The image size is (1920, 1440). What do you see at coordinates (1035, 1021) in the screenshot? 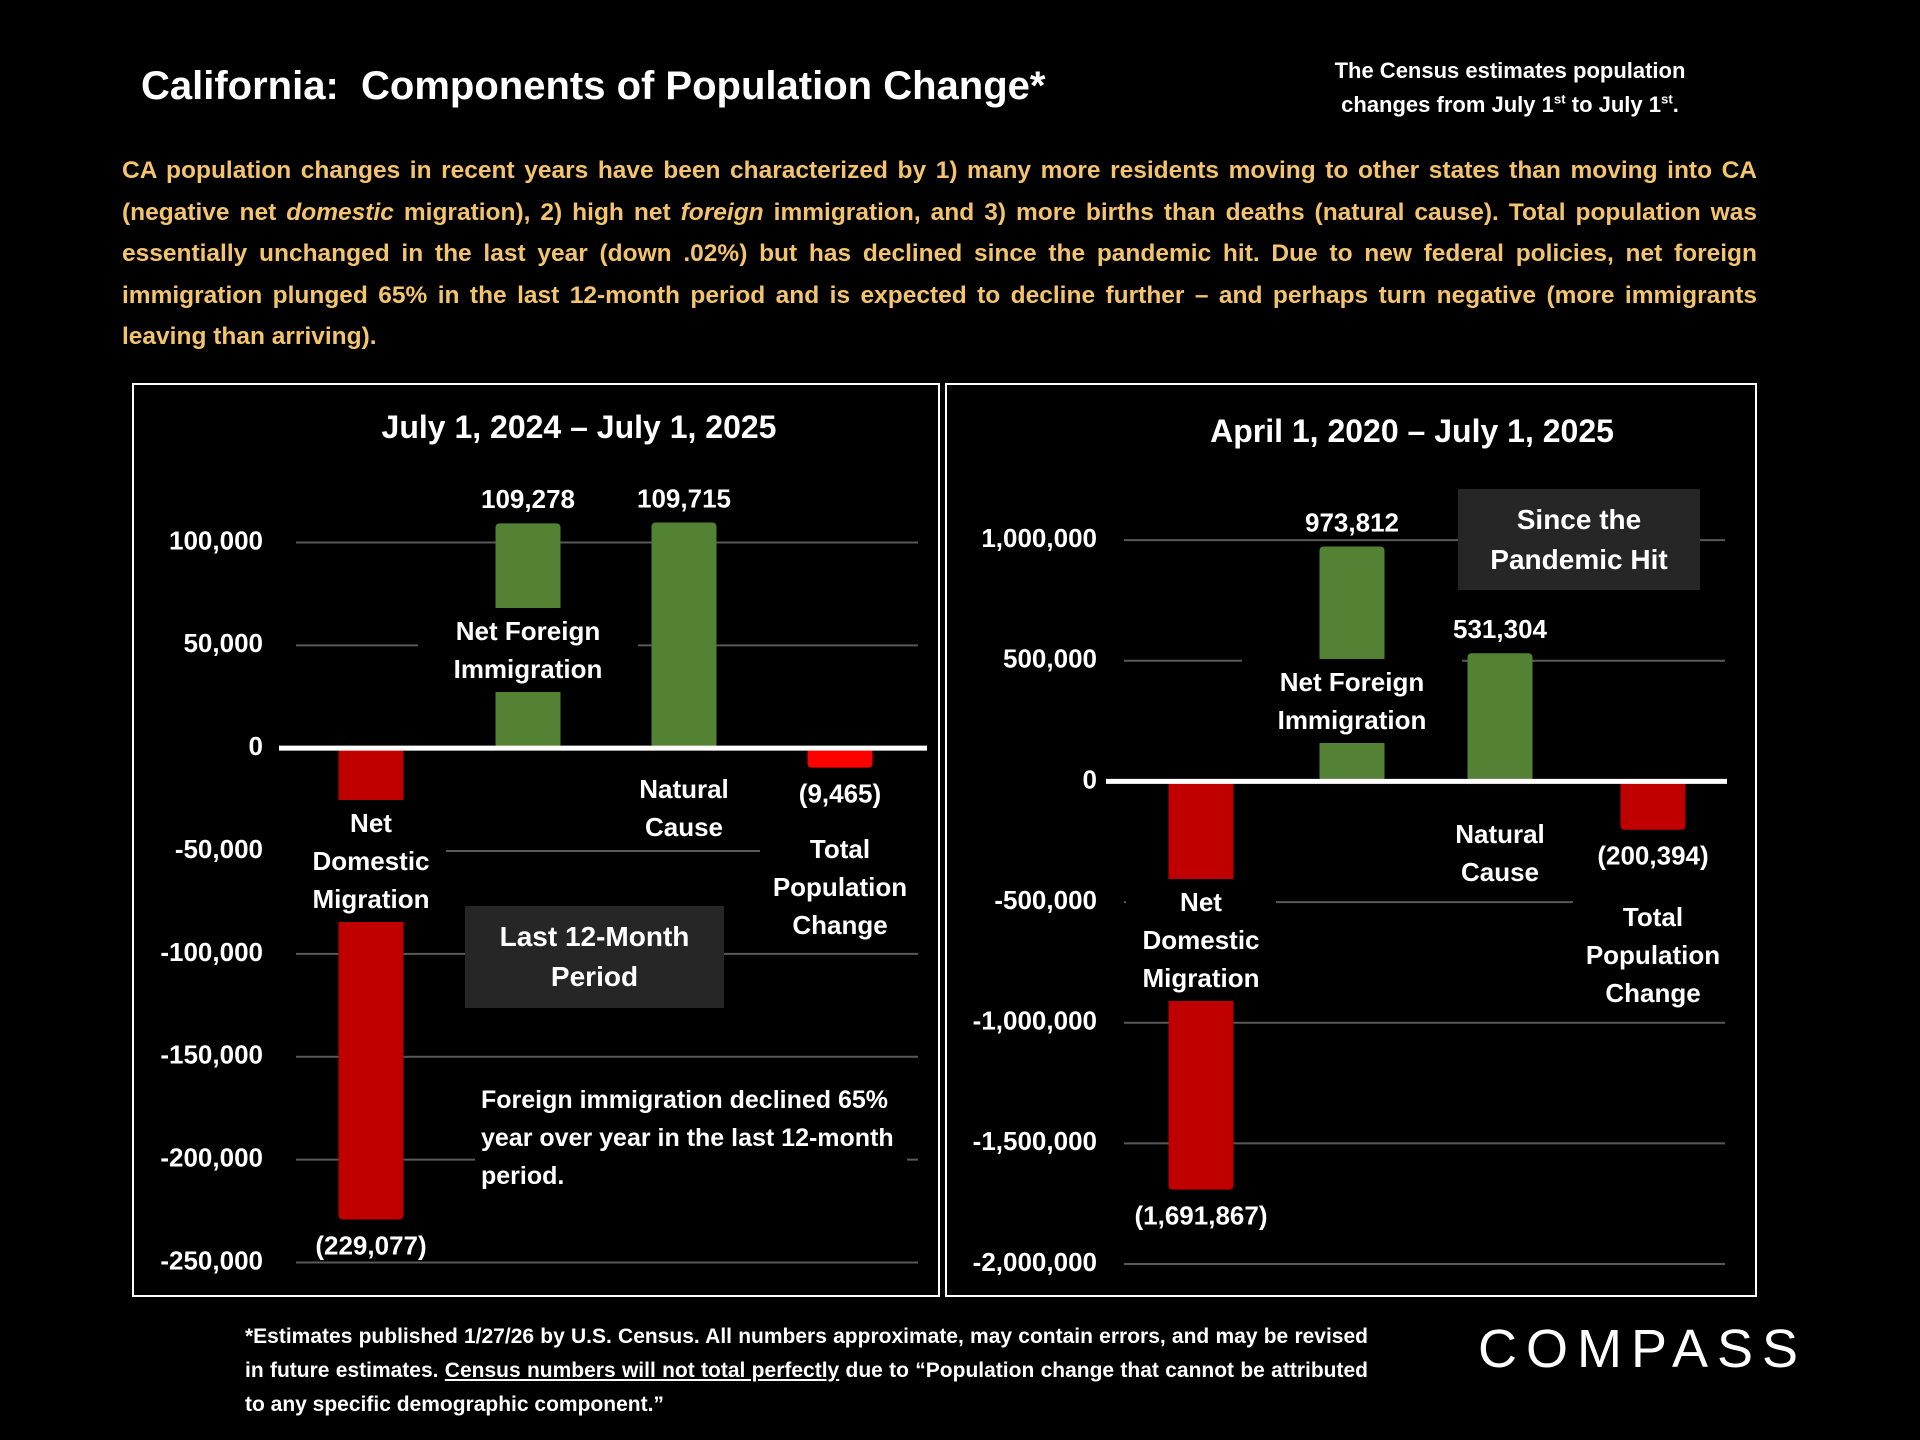
I see `y-tick-label: -1,000,000` at bounding box center [1035, 1021].